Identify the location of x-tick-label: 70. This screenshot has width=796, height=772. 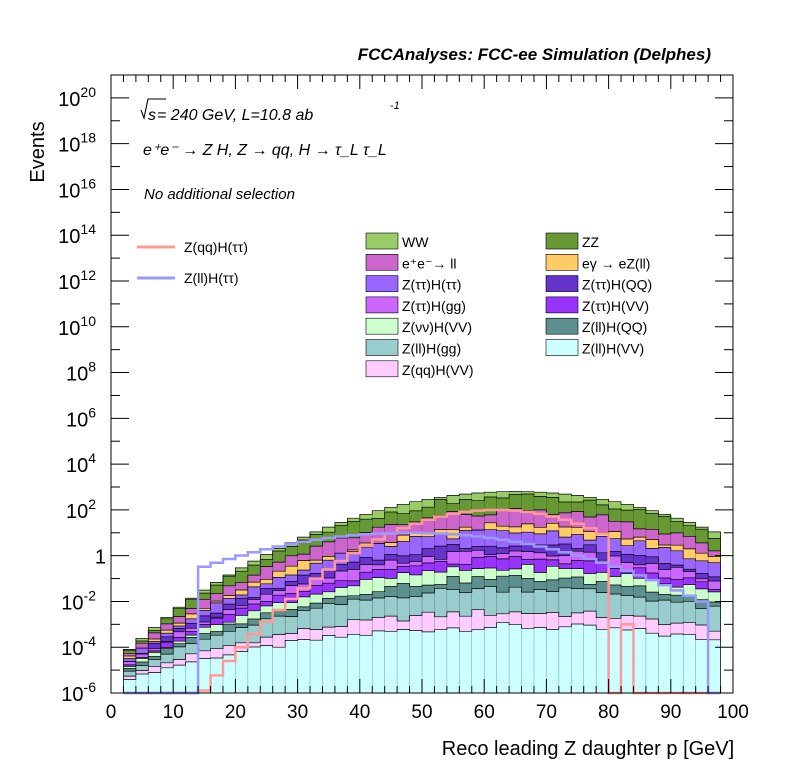
(546, 712).